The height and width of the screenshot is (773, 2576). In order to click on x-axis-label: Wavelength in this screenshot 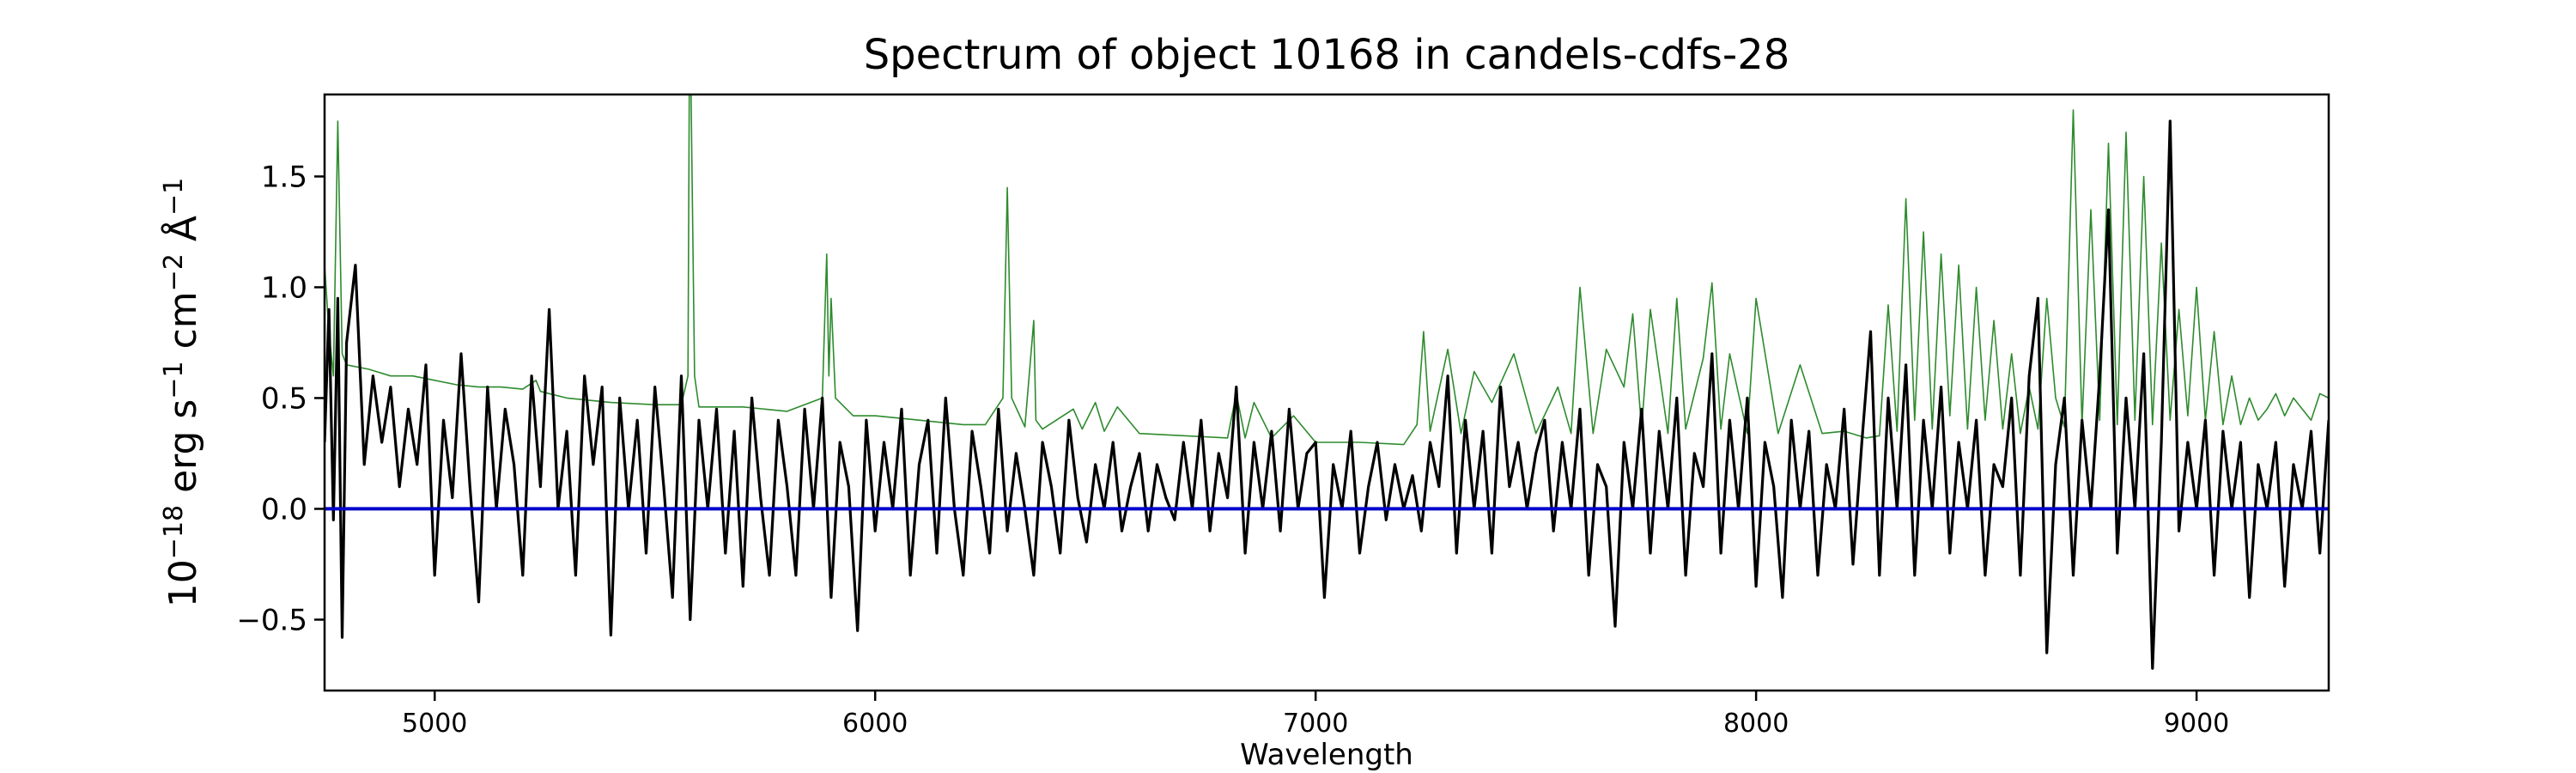, I will do `click(1327, 755)`.